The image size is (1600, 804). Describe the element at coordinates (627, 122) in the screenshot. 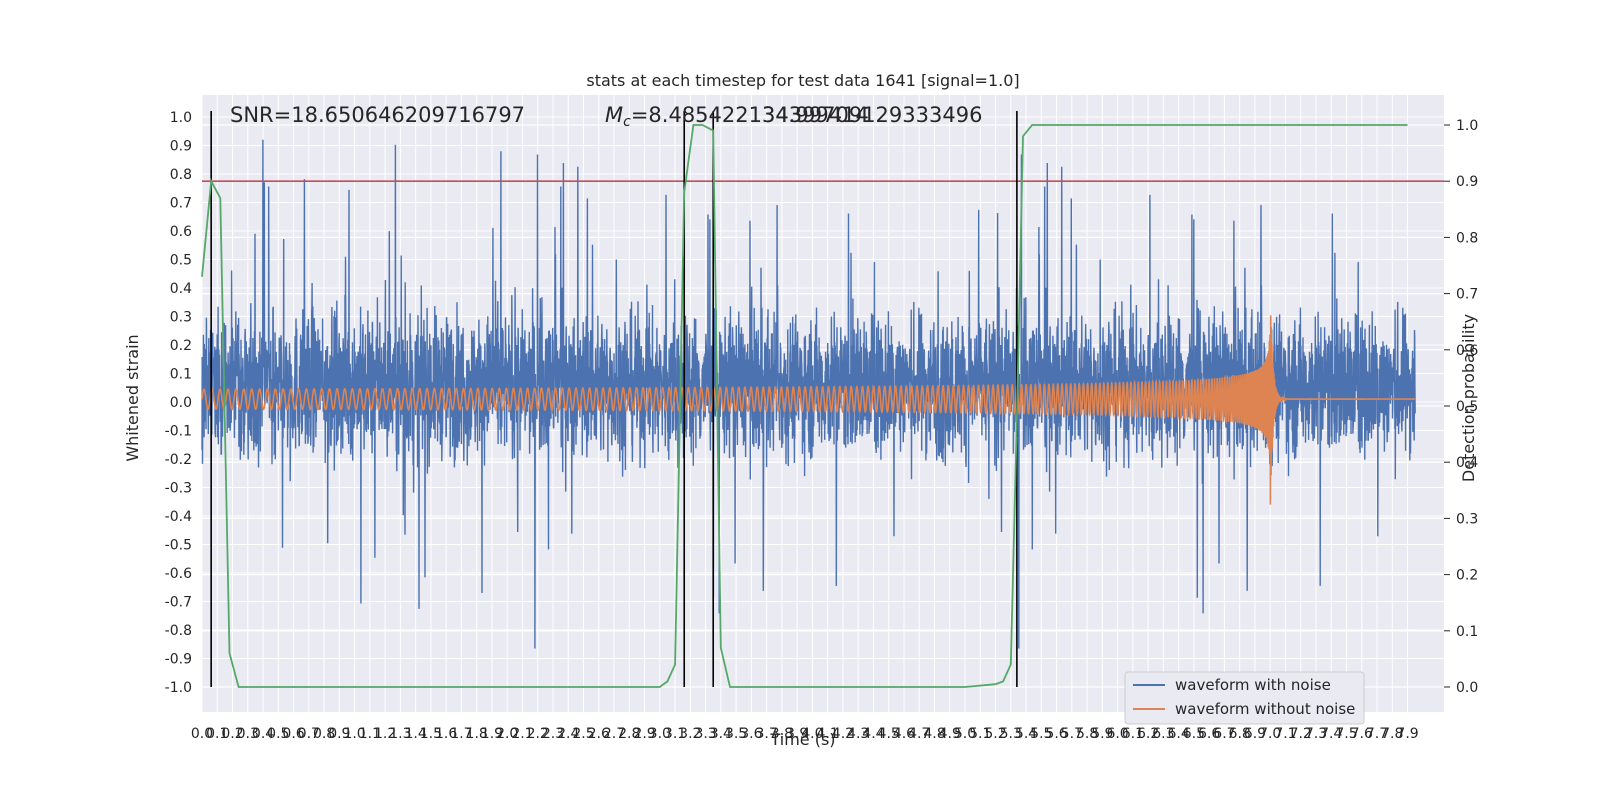

I see `chirp-mass-subscript: c` at that location.